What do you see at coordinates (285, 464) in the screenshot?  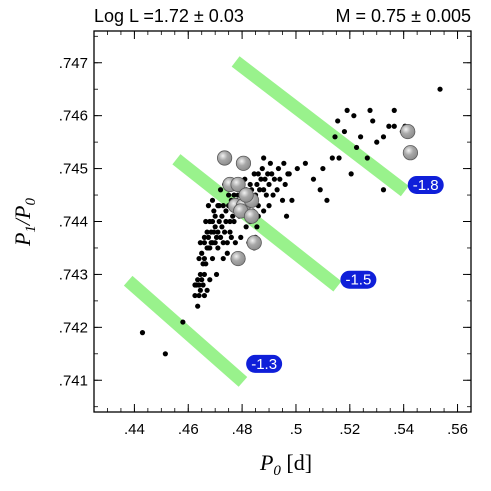 I see `x-axis-title: P0 [d]` at bounding box center [285, 464].